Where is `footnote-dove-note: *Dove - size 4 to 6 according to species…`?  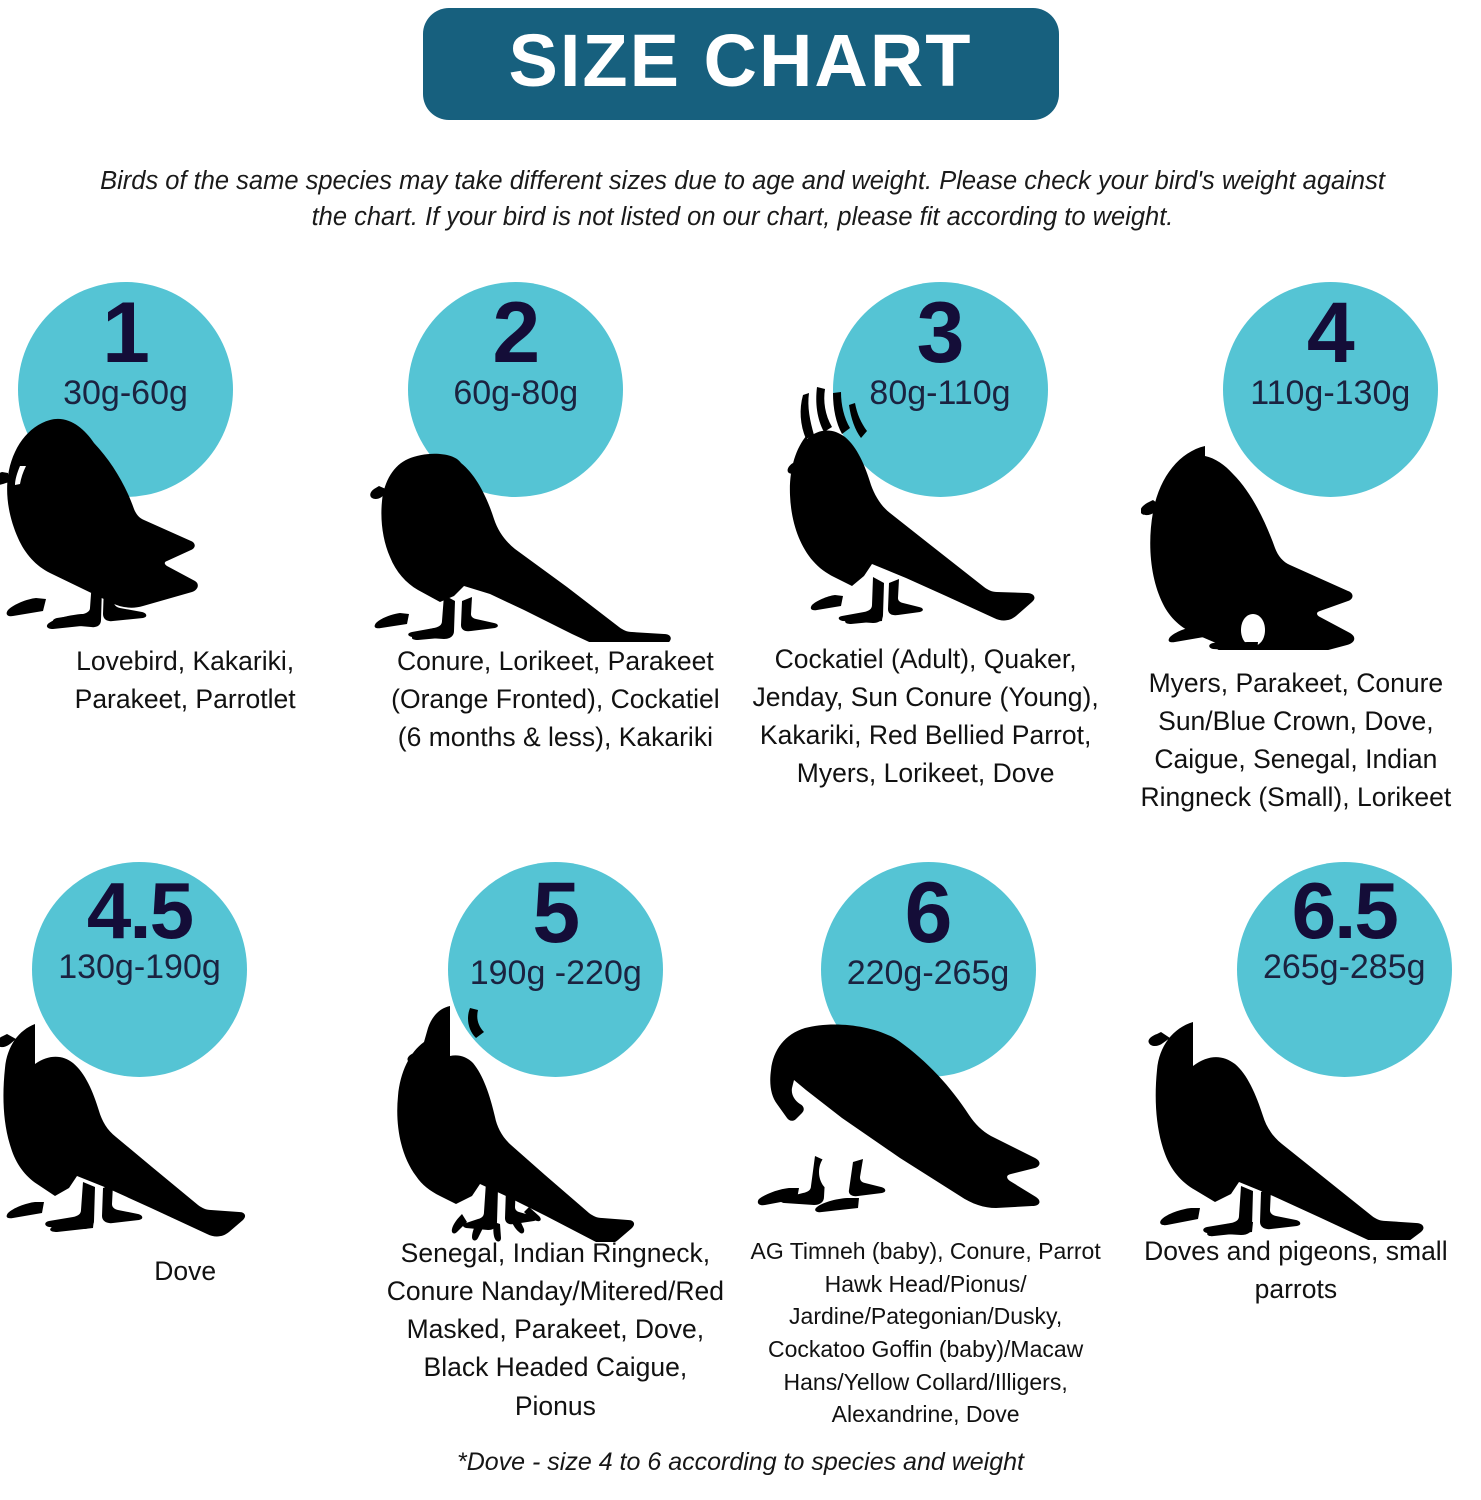 footnote-dove-note: *Dove - size 4 to 6 according to species… is located at coordinates (740, 1462).